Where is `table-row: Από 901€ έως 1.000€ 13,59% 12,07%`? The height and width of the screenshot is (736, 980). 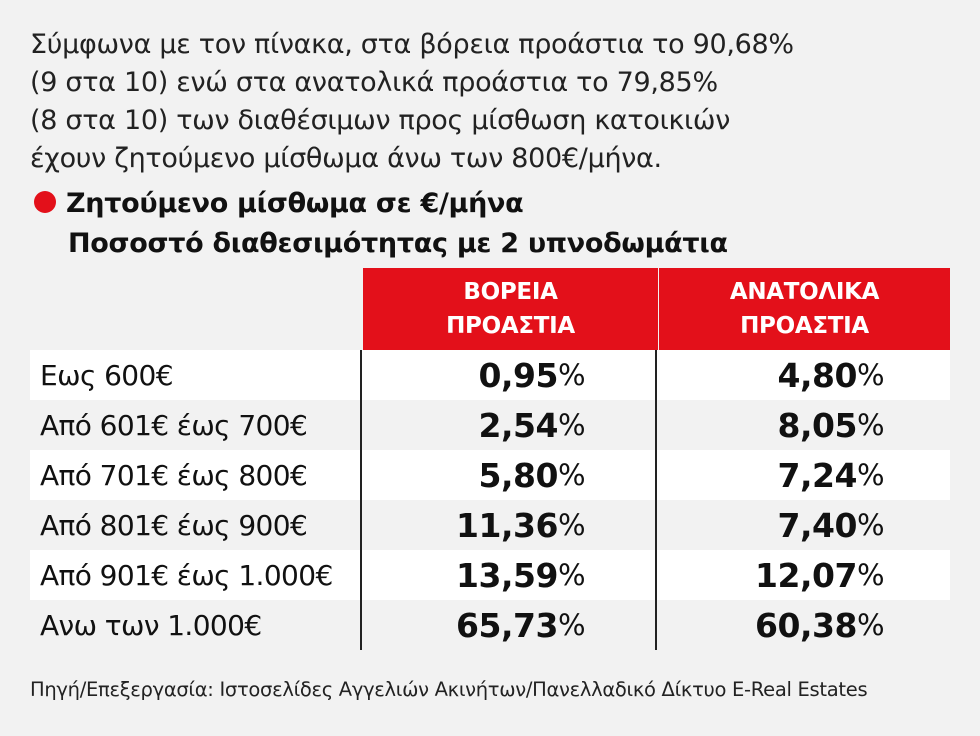 table-row: Από 901€ έως 1.000€ 13,59% 12,07% is located at coordinates (490, 575).